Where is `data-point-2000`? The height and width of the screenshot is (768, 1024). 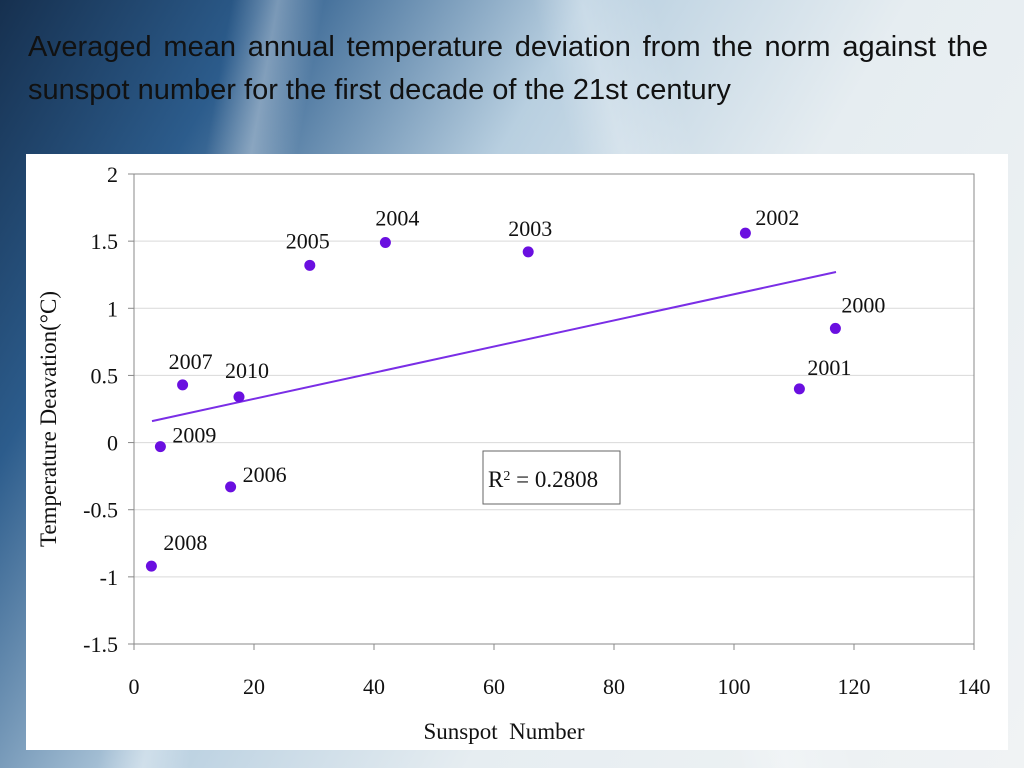
data-point-2000 is located at coordinates (835, 328).